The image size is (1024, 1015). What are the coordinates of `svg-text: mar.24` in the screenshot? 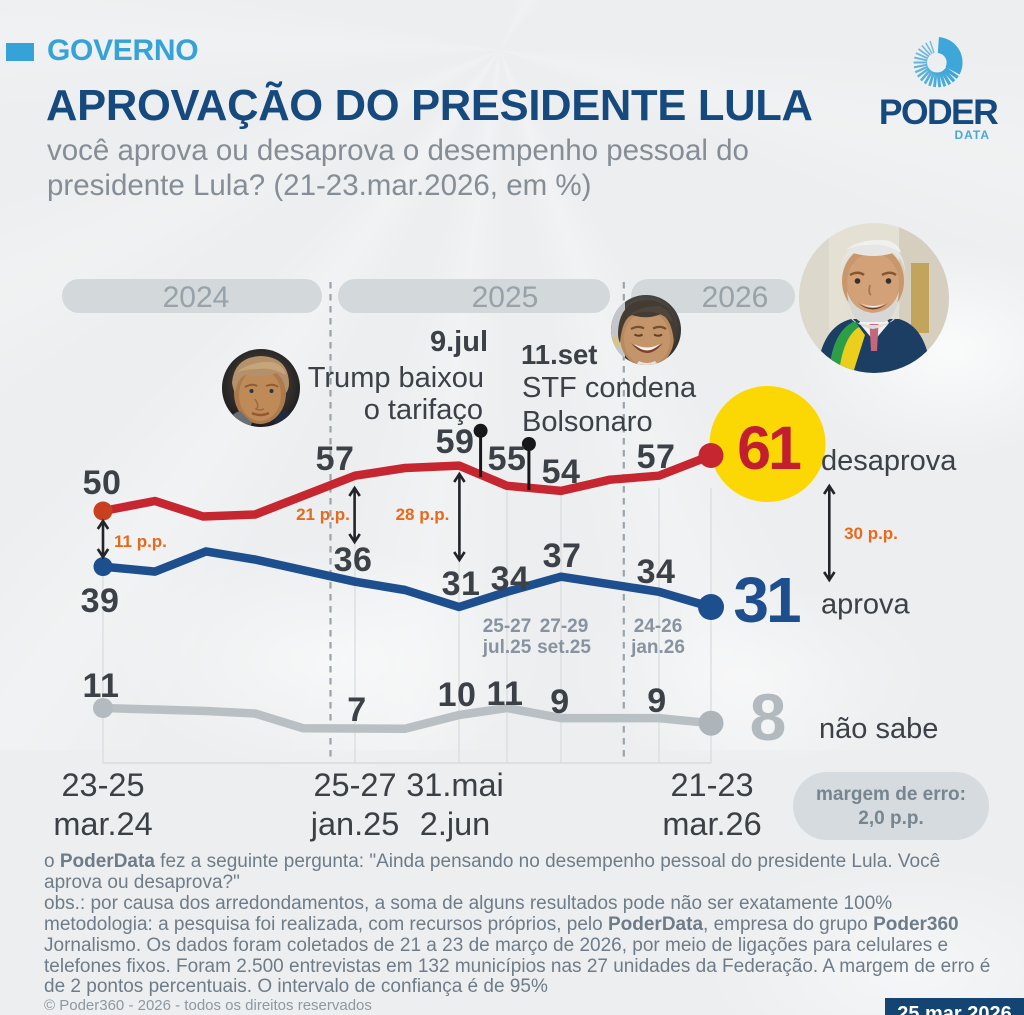 It's located at (102, 824).